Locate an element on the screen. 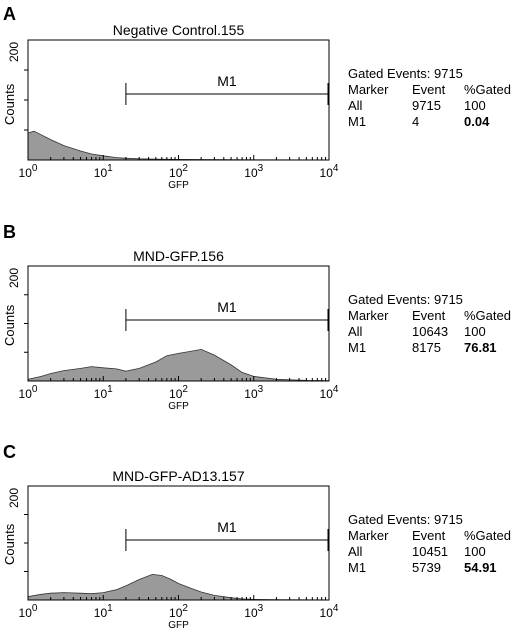  stats-cell: 8175 is located at coordinates (426, 347).